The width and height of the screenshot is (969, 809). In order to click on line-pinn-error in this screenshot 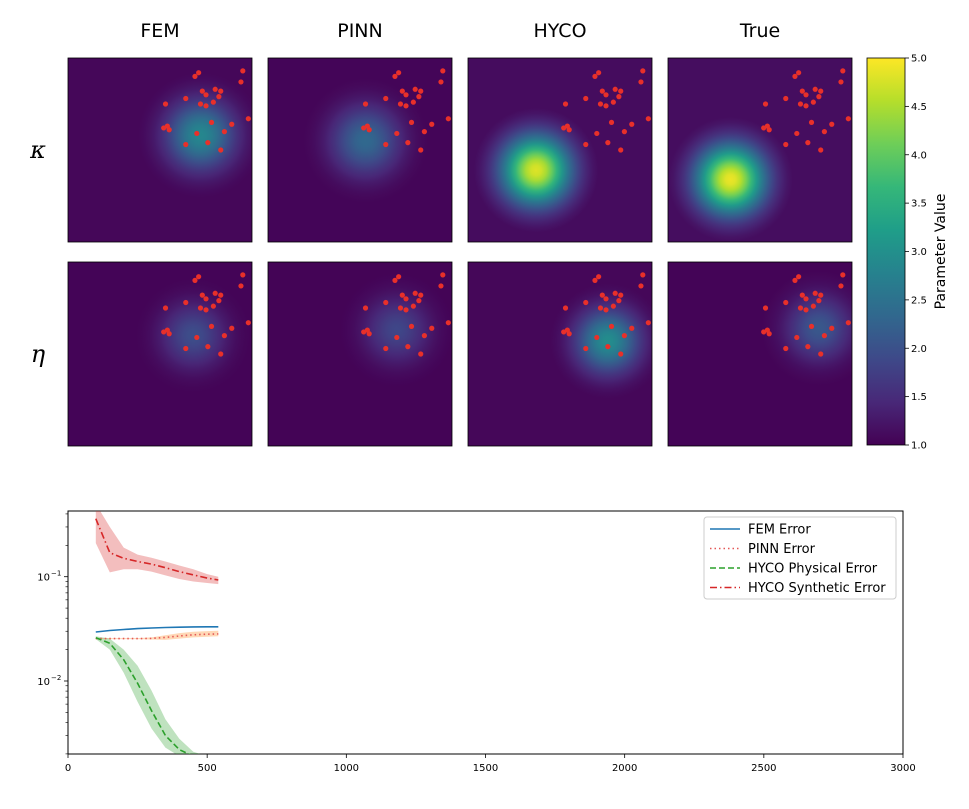, I will do `click(157, 636)`.